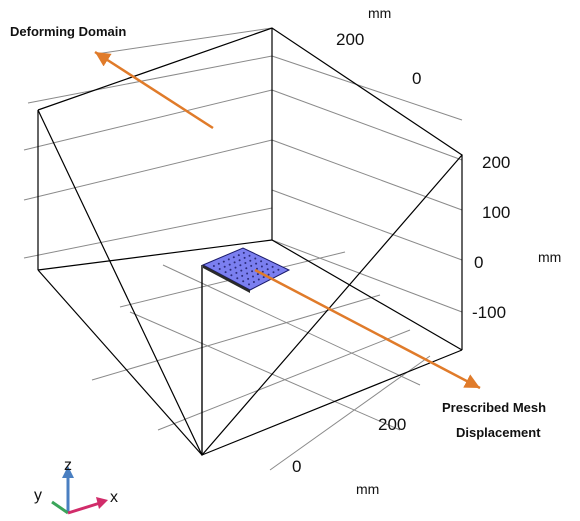 This screenshot has height=521, width=580. What do you see at coordinates (68, 31) in the screenshot?
I see `deforming-domain-label: Deforming Domain` at bounding box center [68, 31].